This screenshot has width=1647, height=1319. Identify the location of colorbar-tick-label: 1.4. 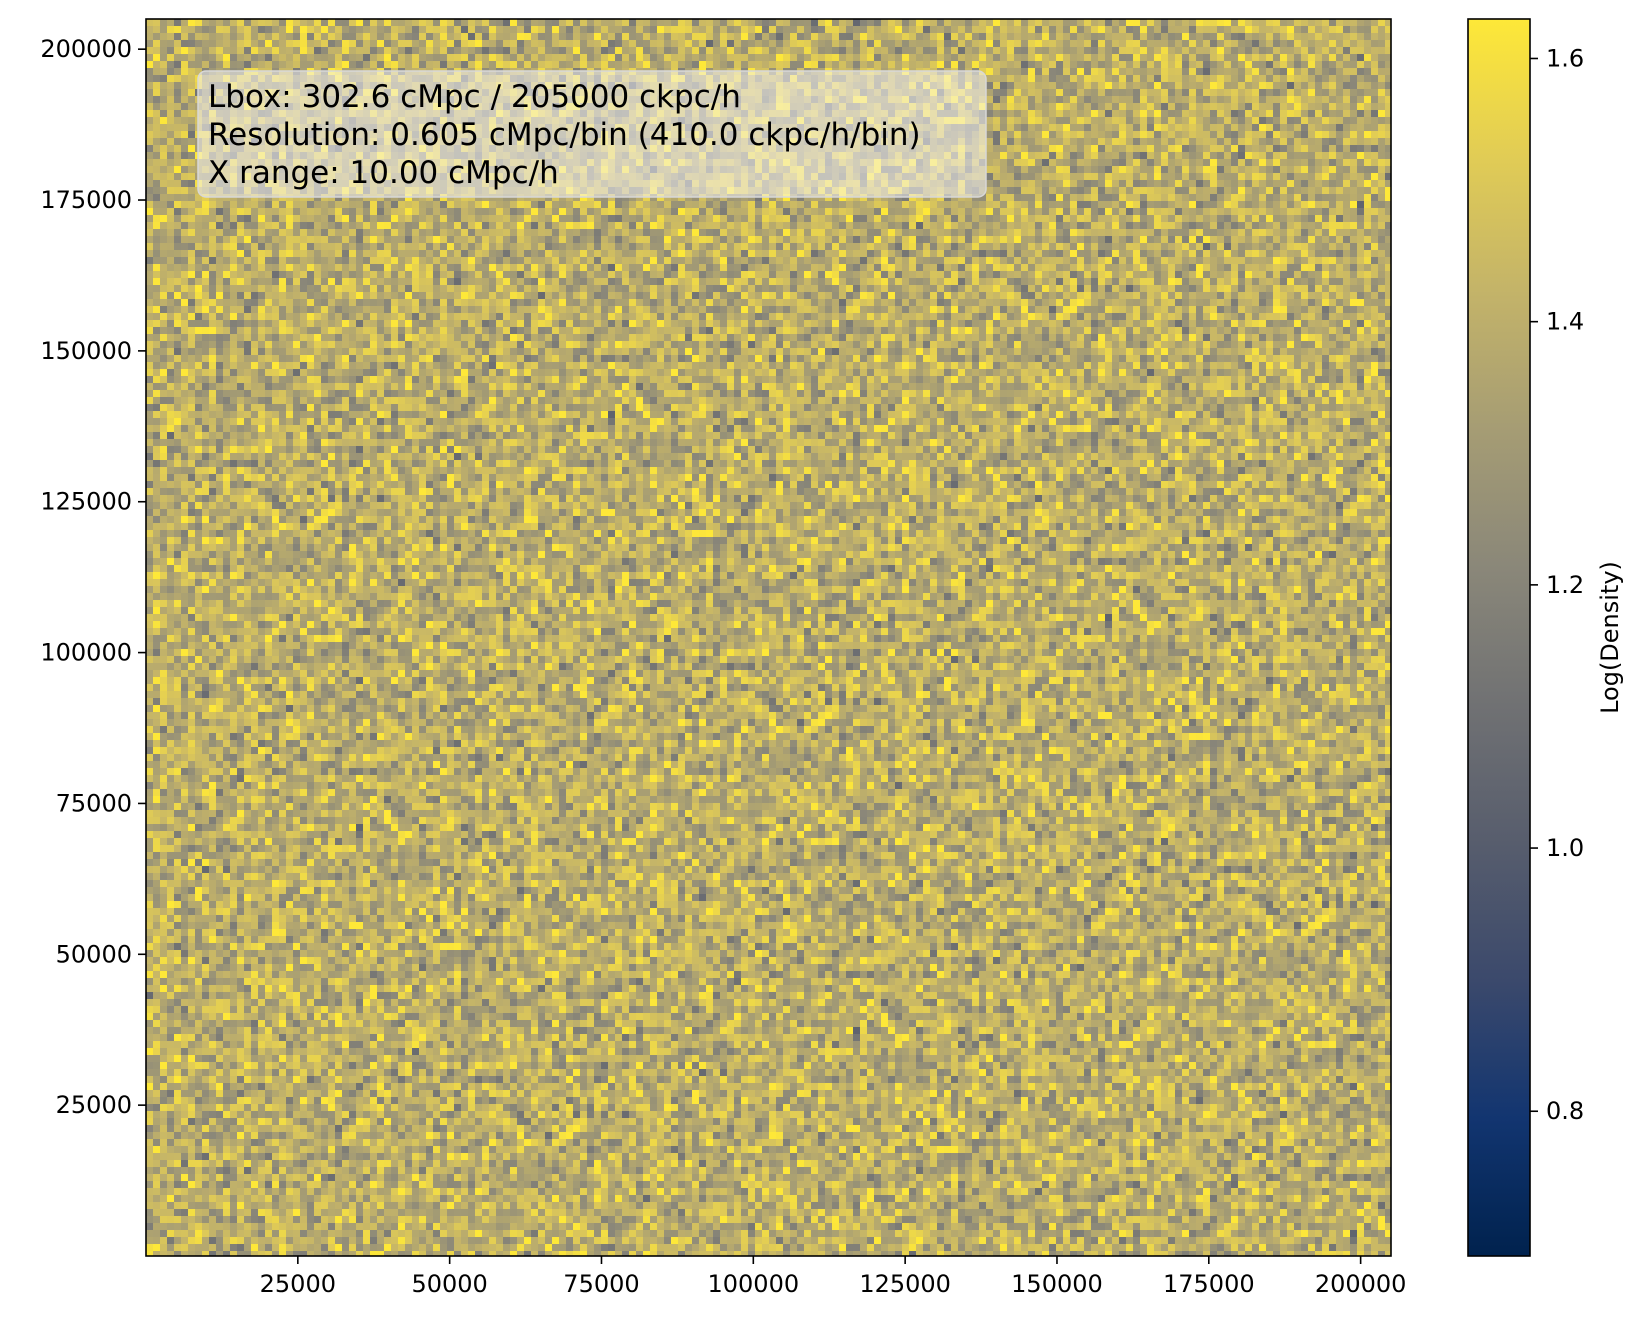
(1565, 322).